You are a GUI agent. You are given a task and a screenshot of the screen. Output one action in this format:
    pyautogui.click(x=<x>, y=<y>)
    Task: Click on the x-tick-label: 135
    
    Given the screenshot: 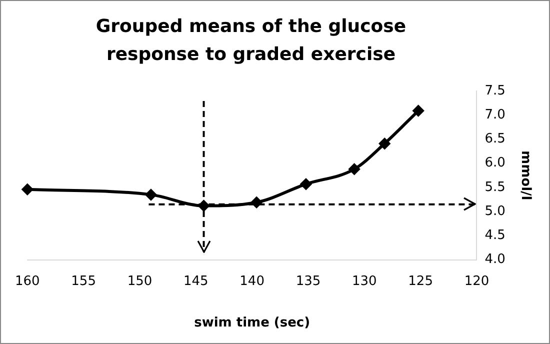 What is the action you would take?
    pyautogui.click(x=308, y=281)
    